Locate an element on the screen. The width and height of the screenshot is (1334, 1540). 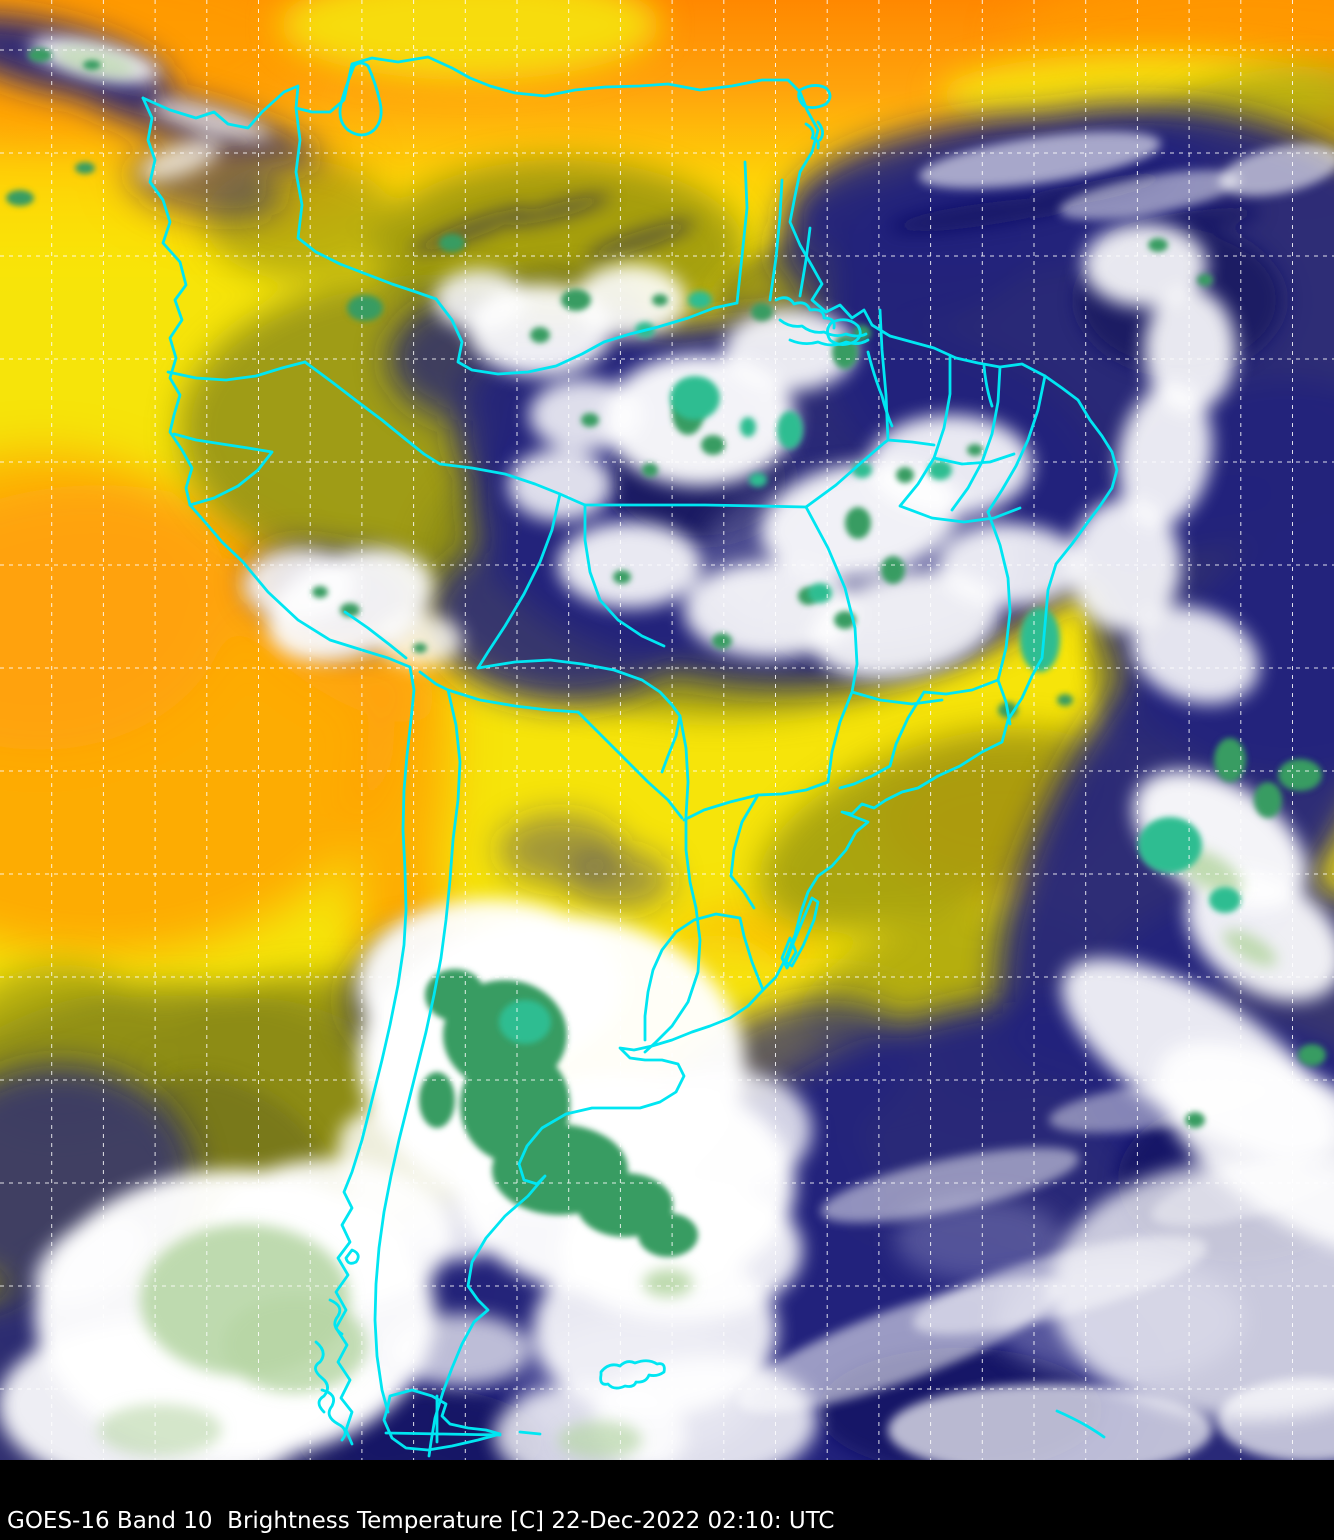
border-peru-bolivia is located at coordinates (375, 635).